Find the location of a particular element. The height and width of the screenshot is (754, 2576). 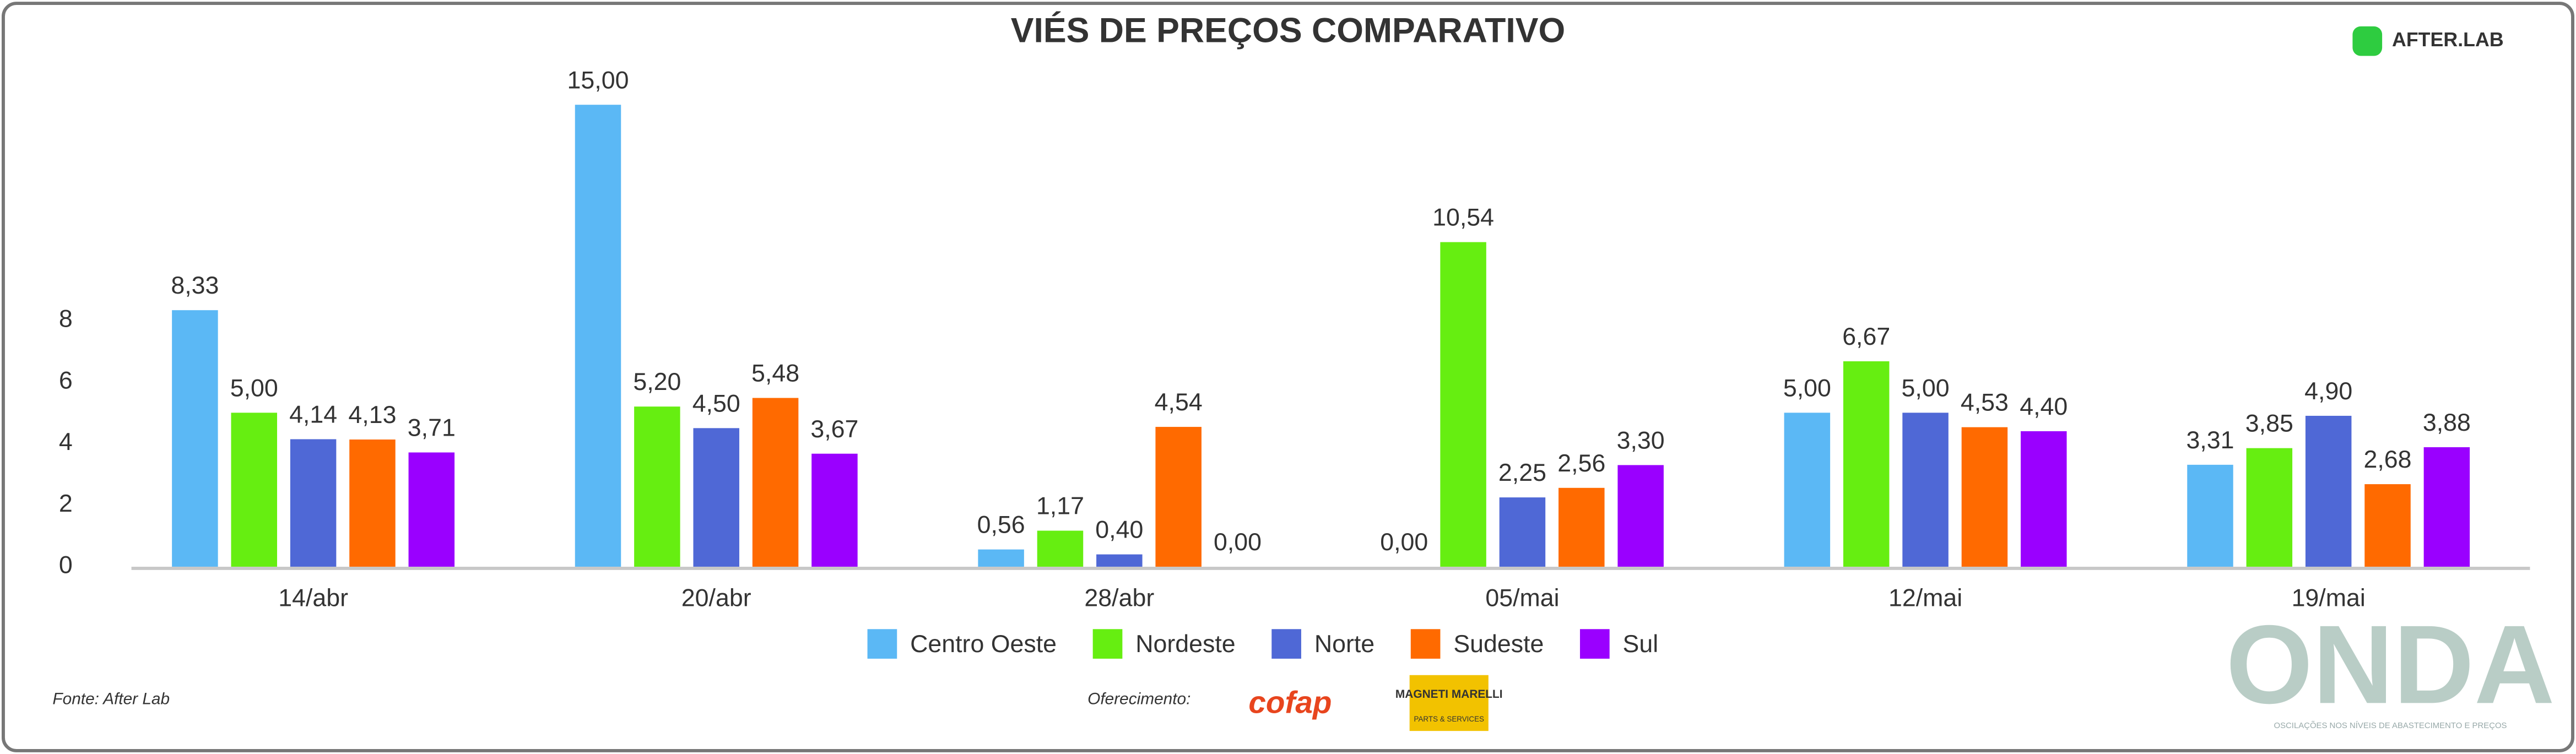

logo-icon is located at coordinates (2368, 41).